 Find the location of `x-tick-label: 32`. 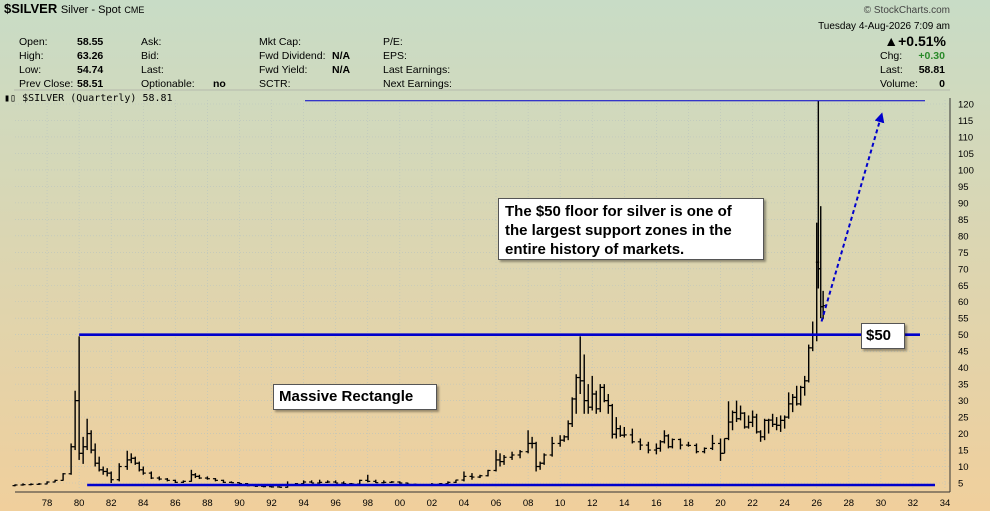

x-tick-label: 32 is located at coordinates (913, 503).